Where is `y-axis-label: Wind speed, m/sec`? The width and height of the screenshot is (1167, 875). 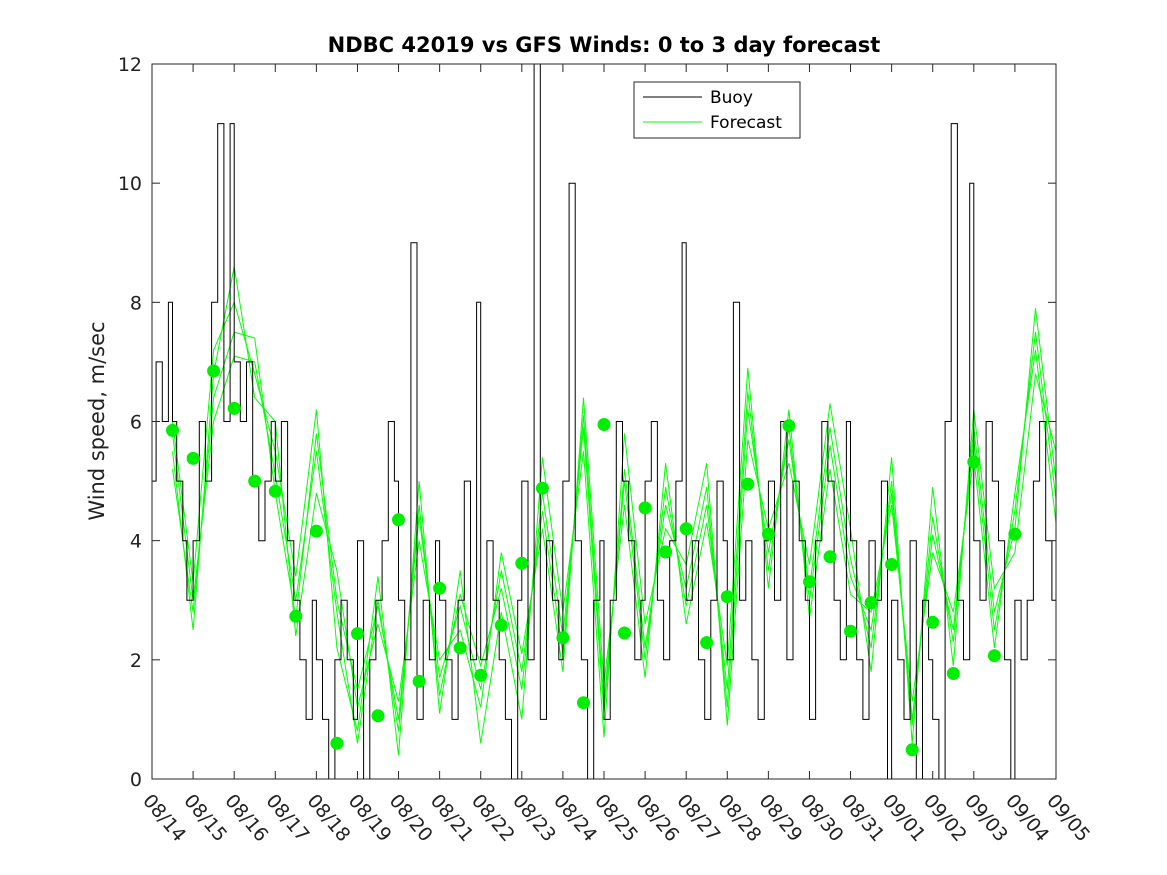
y-axis-label: Wind speed, m/sec is located at coordinates (97, 420).